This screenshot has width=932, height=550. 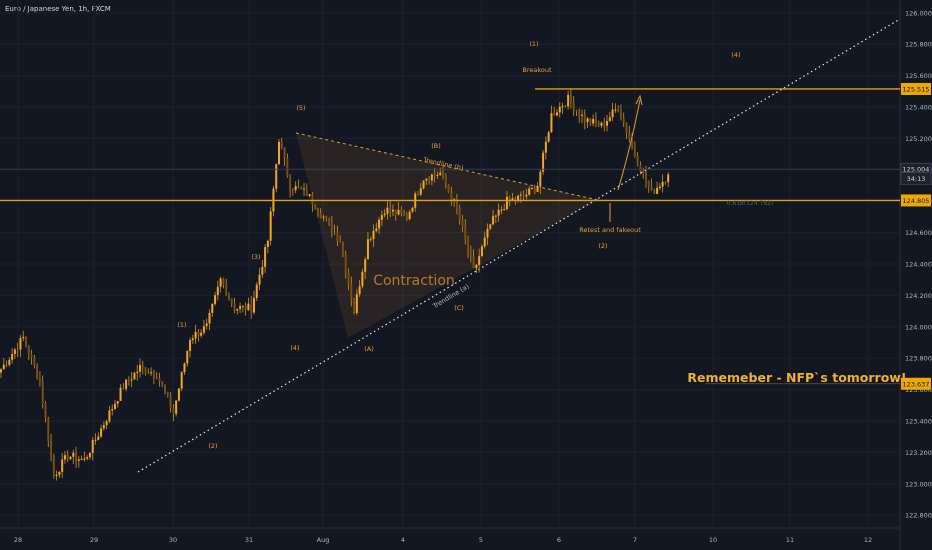 What do you see at coordinates (918, 139) in the screenshot?
I see `y-tick-label: 125.200` at bounding box center [918, 139].